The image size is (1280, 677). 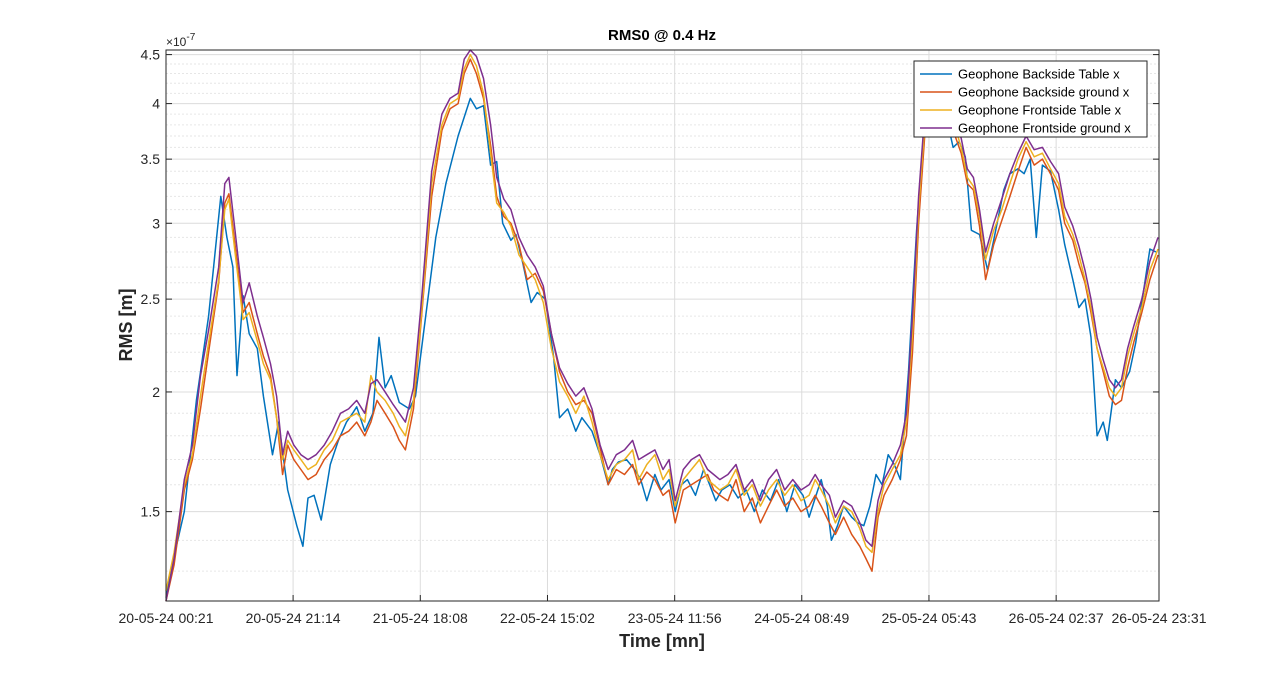 What do you see at coordinates (420, 618) in the screenshot?
I see `x-tick-label: 21-05-24 18:08` at bounding box center [420, 618].